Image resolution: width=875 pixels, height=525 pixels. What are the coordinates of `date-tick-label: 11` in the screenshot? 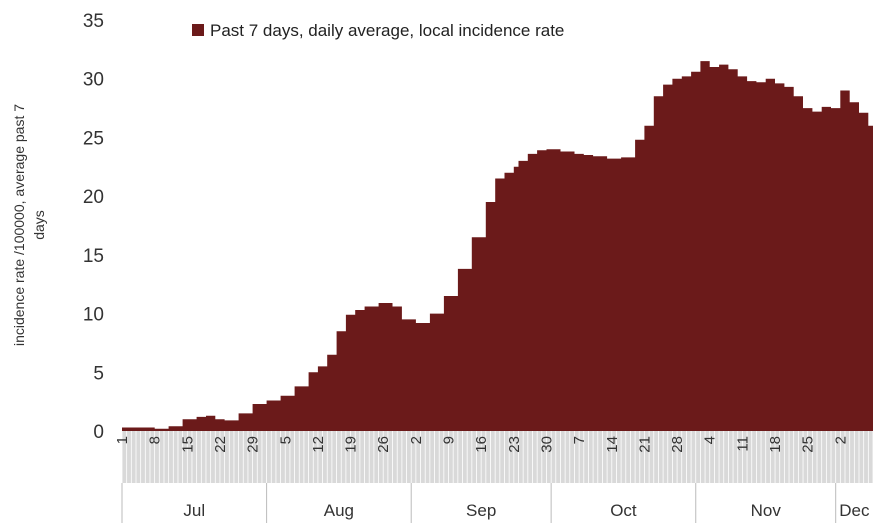 It's located at (742, 444).